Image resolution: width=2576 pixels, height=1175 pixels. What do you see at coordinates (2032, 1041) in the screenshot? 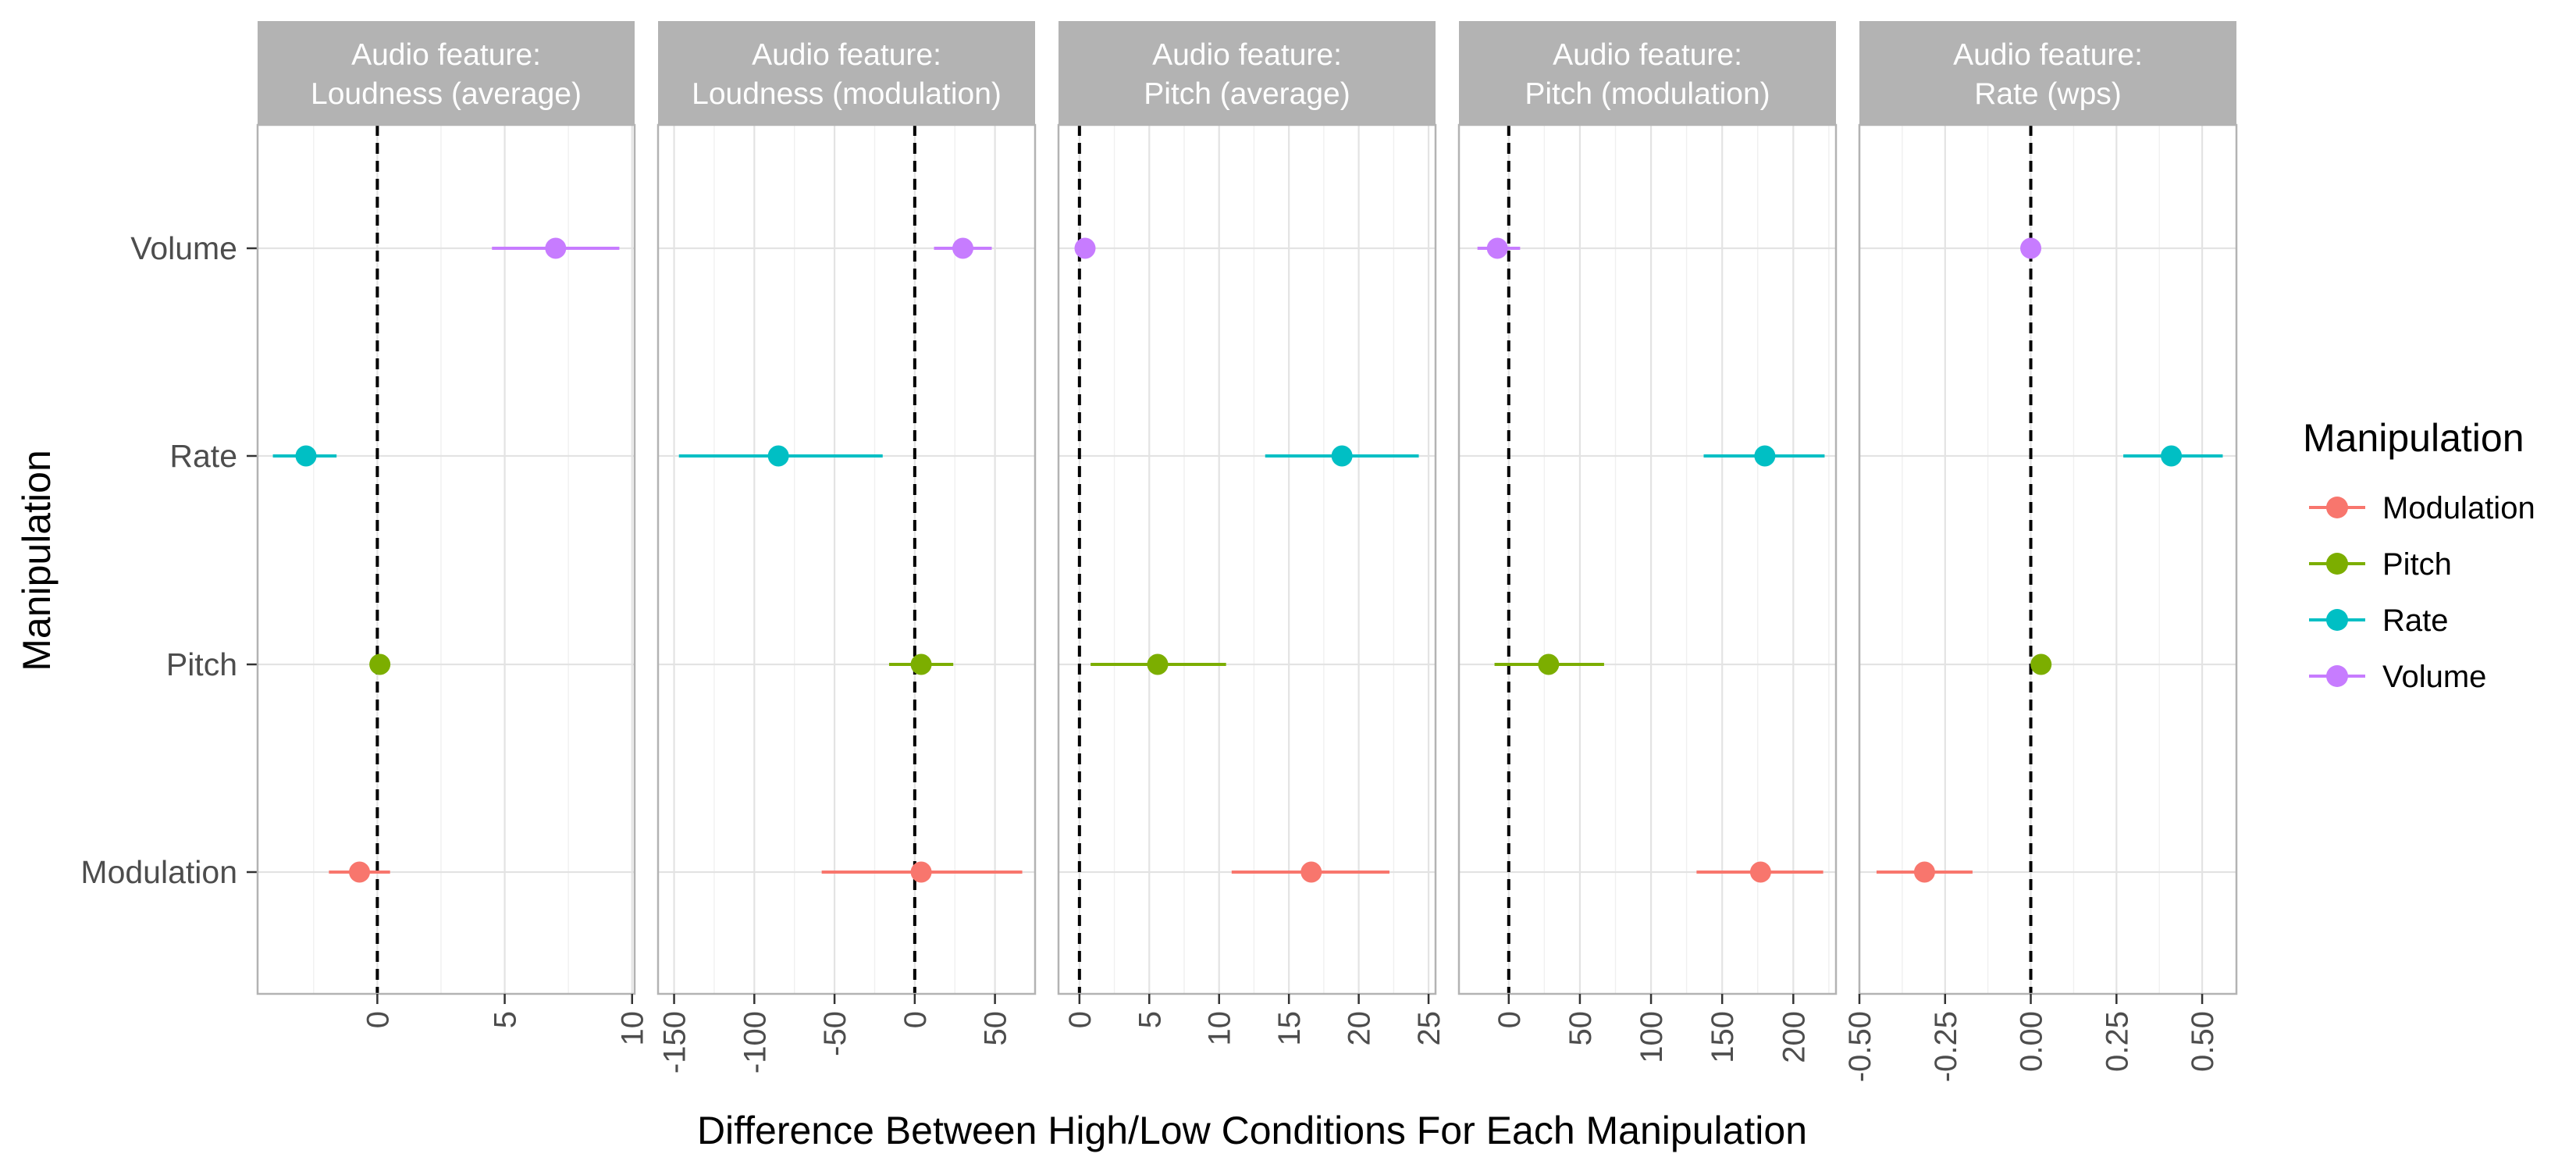
I see `x-tick-label: 0.00` at bounding box center [2032, 1041].